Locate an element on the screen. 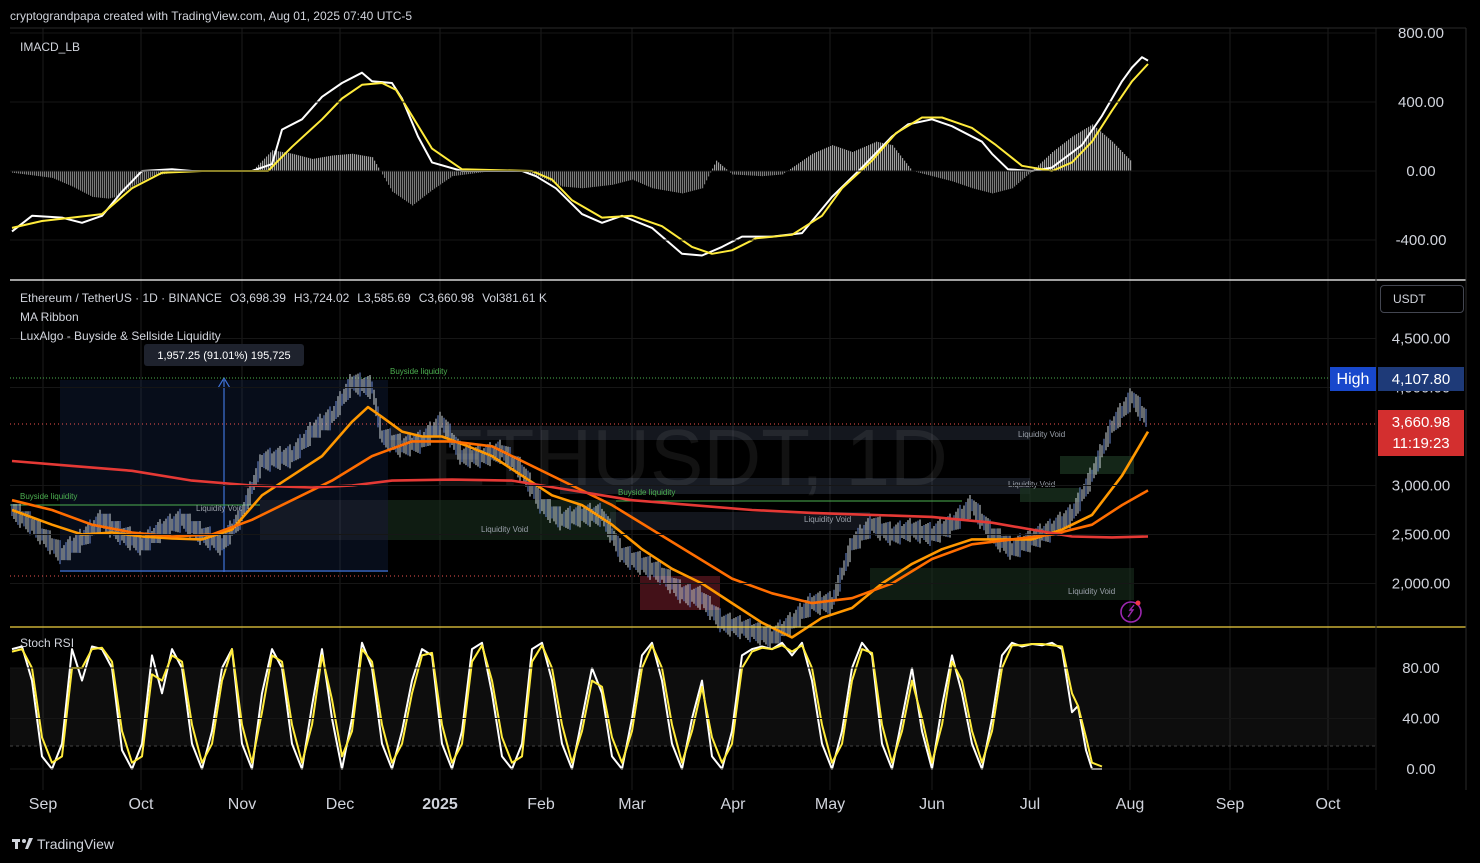 Image resolution: width=1480 pixels, height=863 pixels. replay-icon is located at coordinates (1131, 612).